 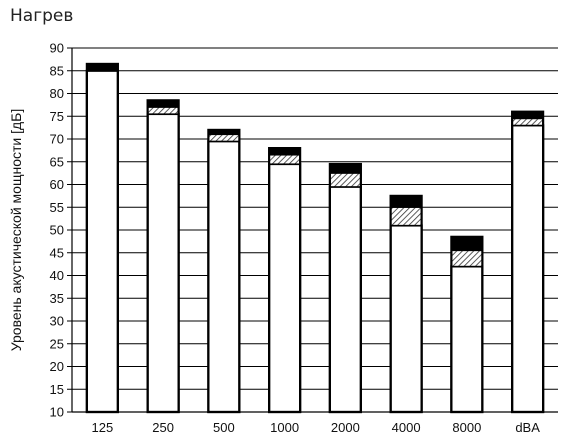 I want to click on x-tick-label: 500, so click(x=224, y=427).